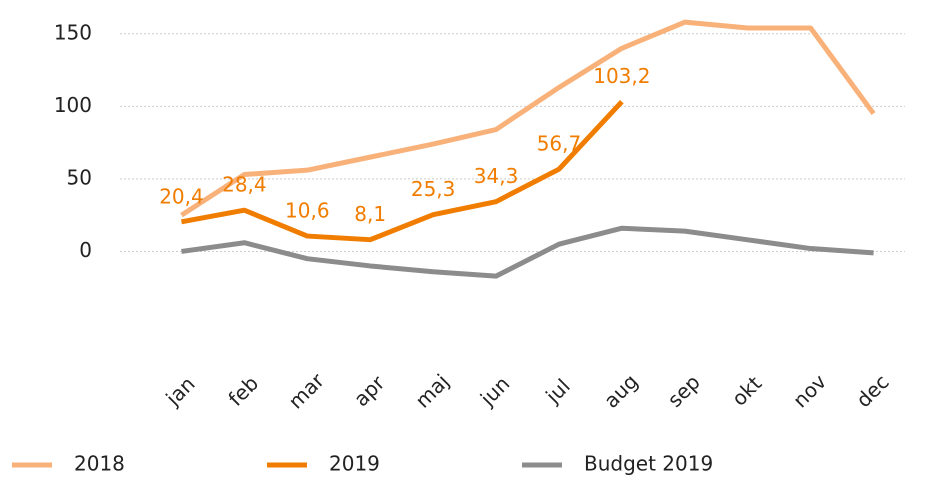 Image resolution: width=927 pixels, height=481 pixels. Describe the element at coordinates (431, 390) in the screenshot. I see `x-tick-label: maj` at that location.